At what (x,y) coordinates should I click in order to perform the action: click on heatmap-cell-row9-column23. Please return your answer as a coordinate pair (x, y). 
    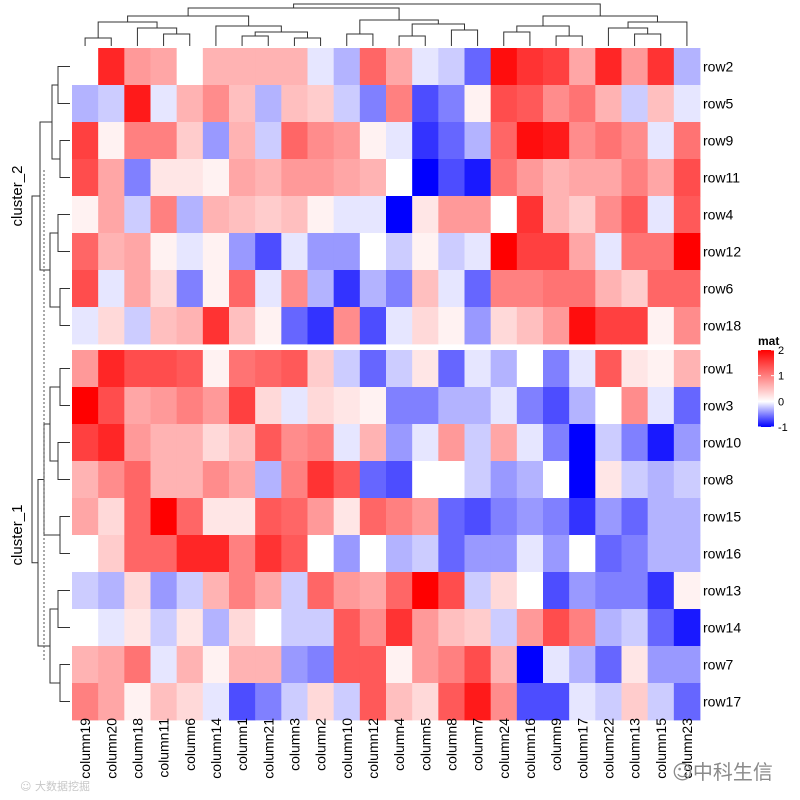
    Looking at the image, I should click on (687, 141).